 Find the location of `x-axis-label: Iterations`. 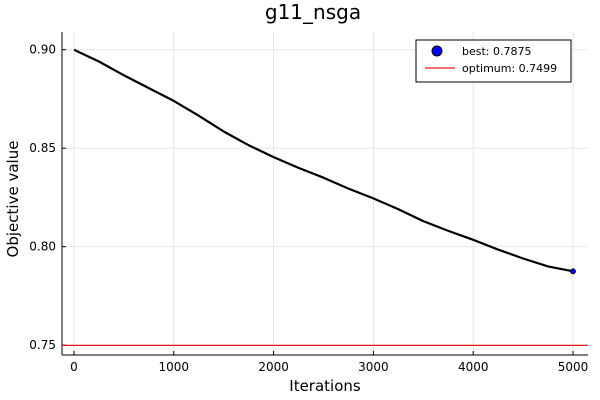

x-axis-label: Iterations is located at coordinates (325, 386).